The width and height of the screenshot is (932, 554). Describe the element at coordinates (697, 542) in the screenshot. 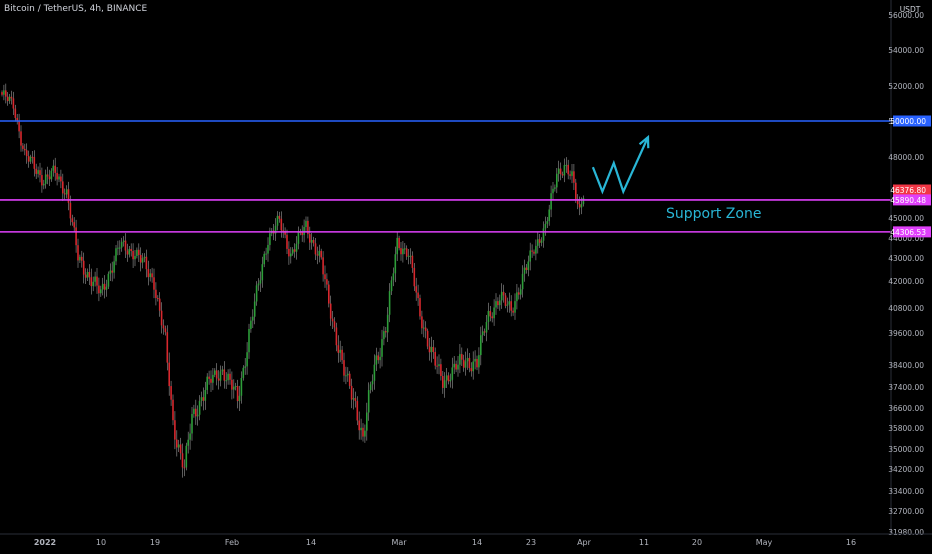

I see `time-tick-label: 20` at that location.